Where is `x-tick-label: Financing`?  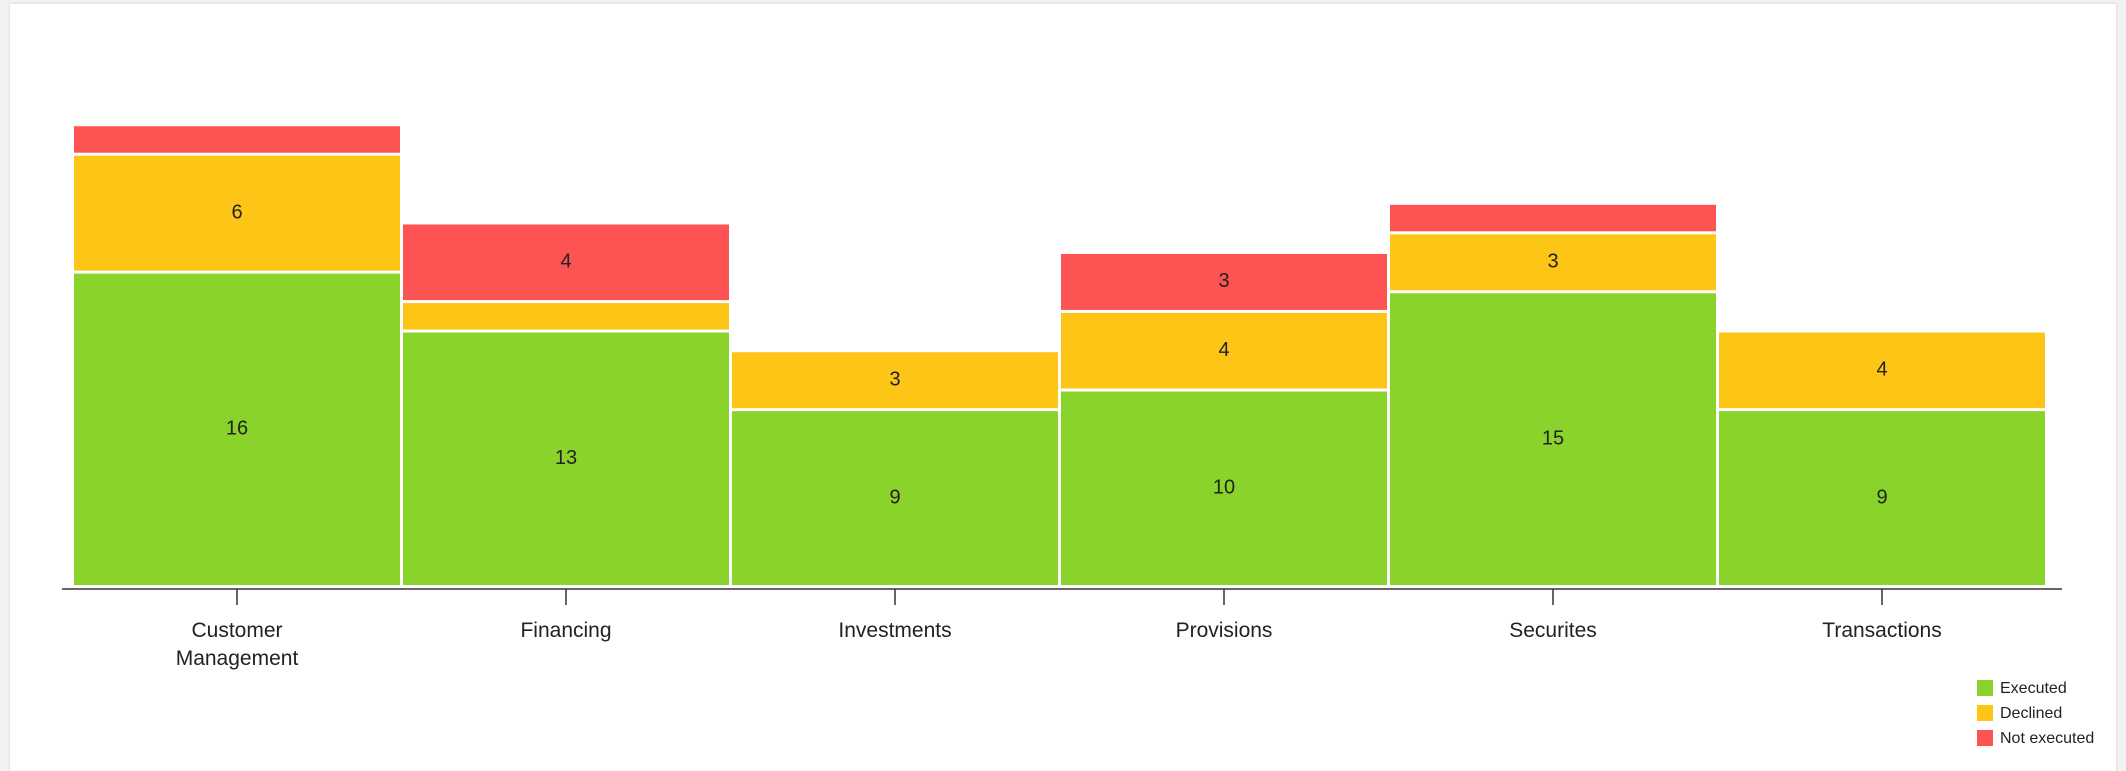 x-tick-label: Financing is located at coordinates (565, 630).